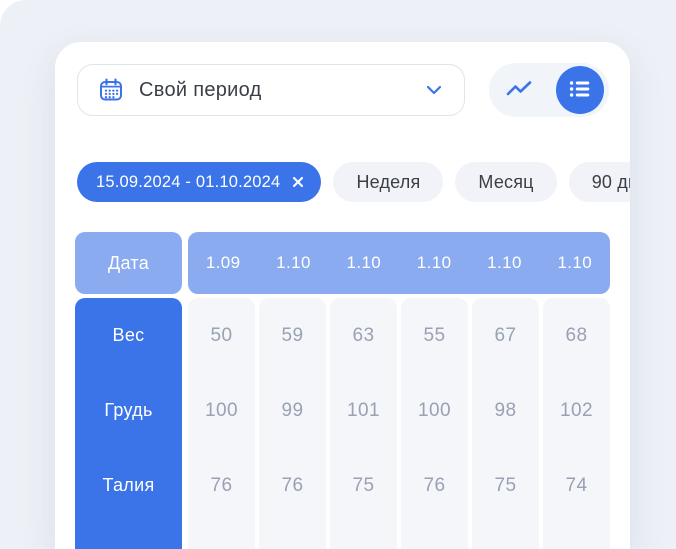 The width and height of the screenshot is (676, 549). Describe the element at coordinates (576, 410) in the screenshot. I see `value-cell: 102` at that location.